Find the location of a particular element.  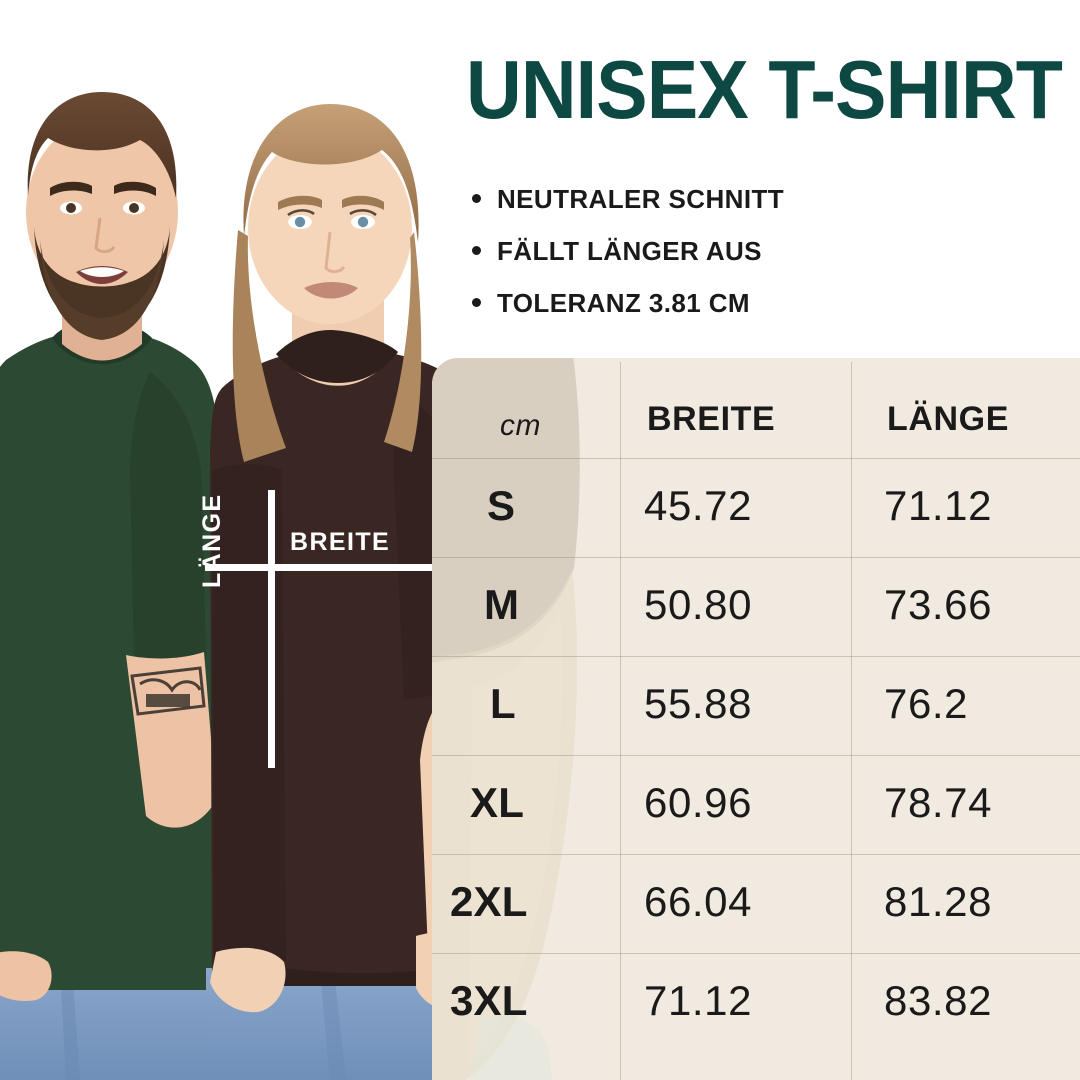

row-divider-header is located at coordinates (756, 458).